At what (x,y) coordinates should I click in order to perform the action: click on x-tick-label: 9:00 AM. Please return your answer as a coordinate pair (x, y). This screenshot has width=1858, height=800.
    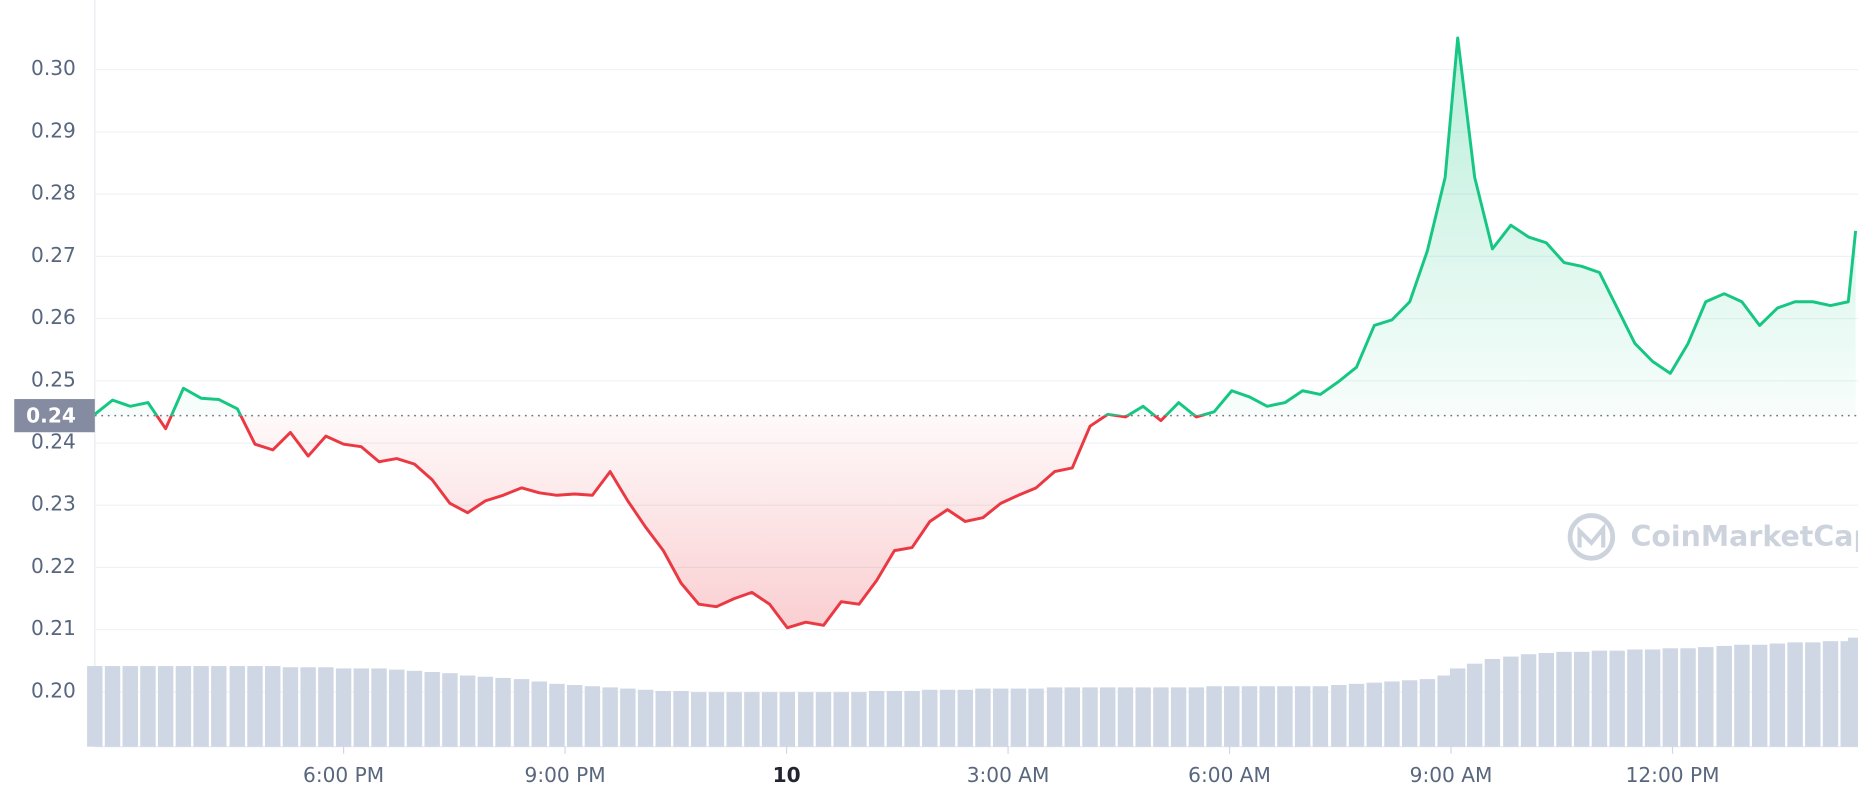
    Looking at the image, I should click on (1451, 775).